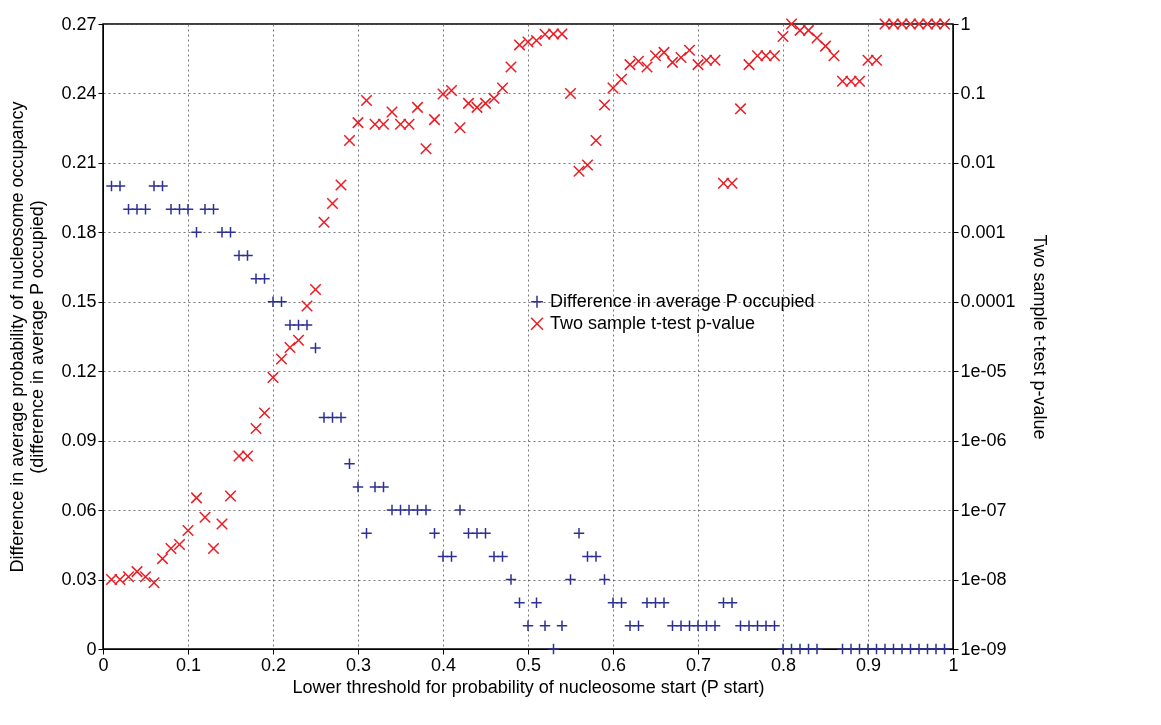  Describe the element at coordinates (79, 579) in the screenshot. I see `y-tick-label: 0.03` at that location.